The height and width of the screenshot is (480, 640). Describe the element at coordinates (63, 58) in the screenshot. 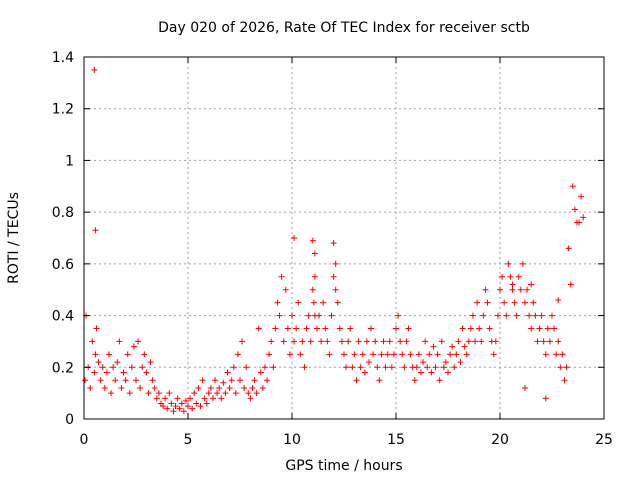

I see `y-tick-label: 1.4` at that location.